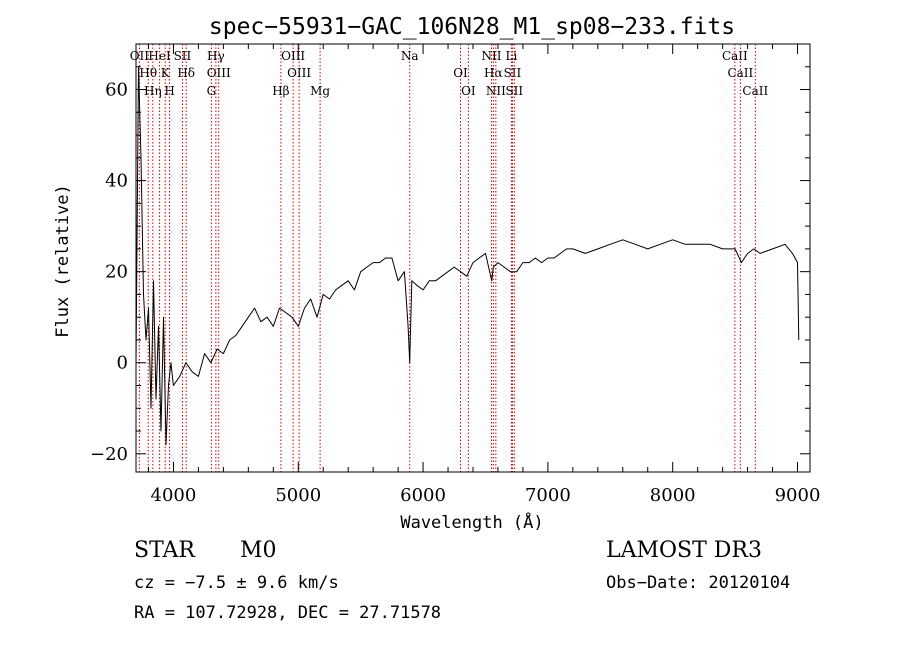 This screenshot has height=649, width=900. I want to click on subclass: M0, so click(258, 550).